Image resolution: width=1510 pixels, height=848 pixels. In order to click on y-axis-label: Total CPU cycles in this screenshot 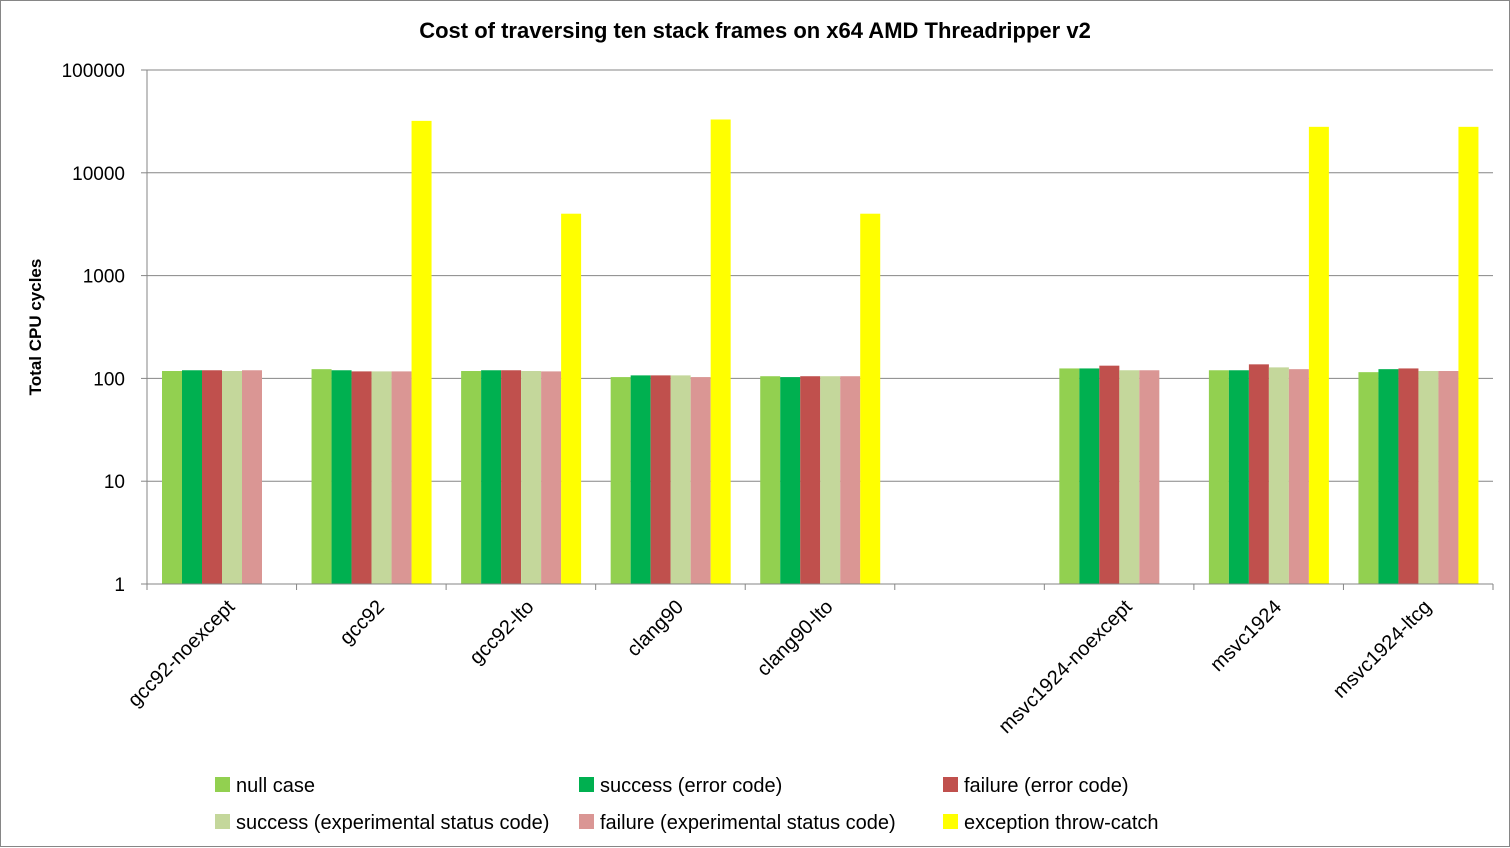, I will do `click(35, 327)`.